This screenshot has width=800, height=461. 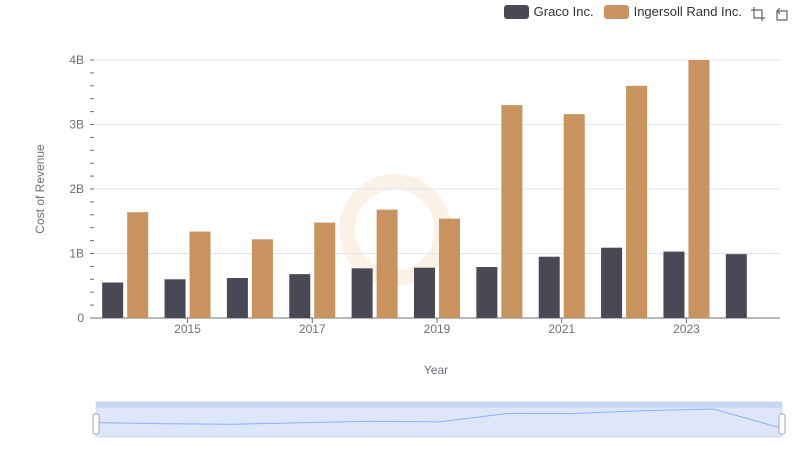 What do you see at coordinates (736, 286) in the screenshot?
I see `bar-graco-2024` at bounding box center [736, 286].